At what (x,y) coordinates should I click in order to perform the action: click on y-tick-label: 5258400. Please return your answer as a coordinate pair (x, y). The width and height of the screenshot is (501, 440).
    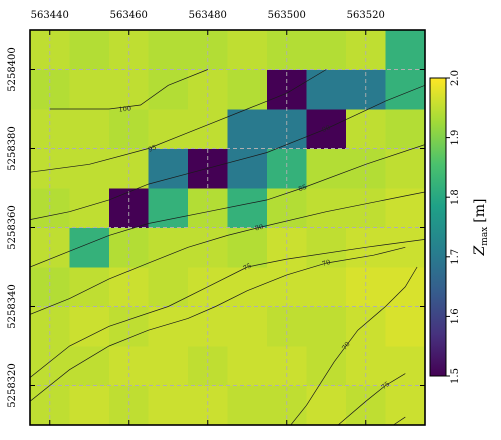
    Looking at the image, I should click on (12, 69).